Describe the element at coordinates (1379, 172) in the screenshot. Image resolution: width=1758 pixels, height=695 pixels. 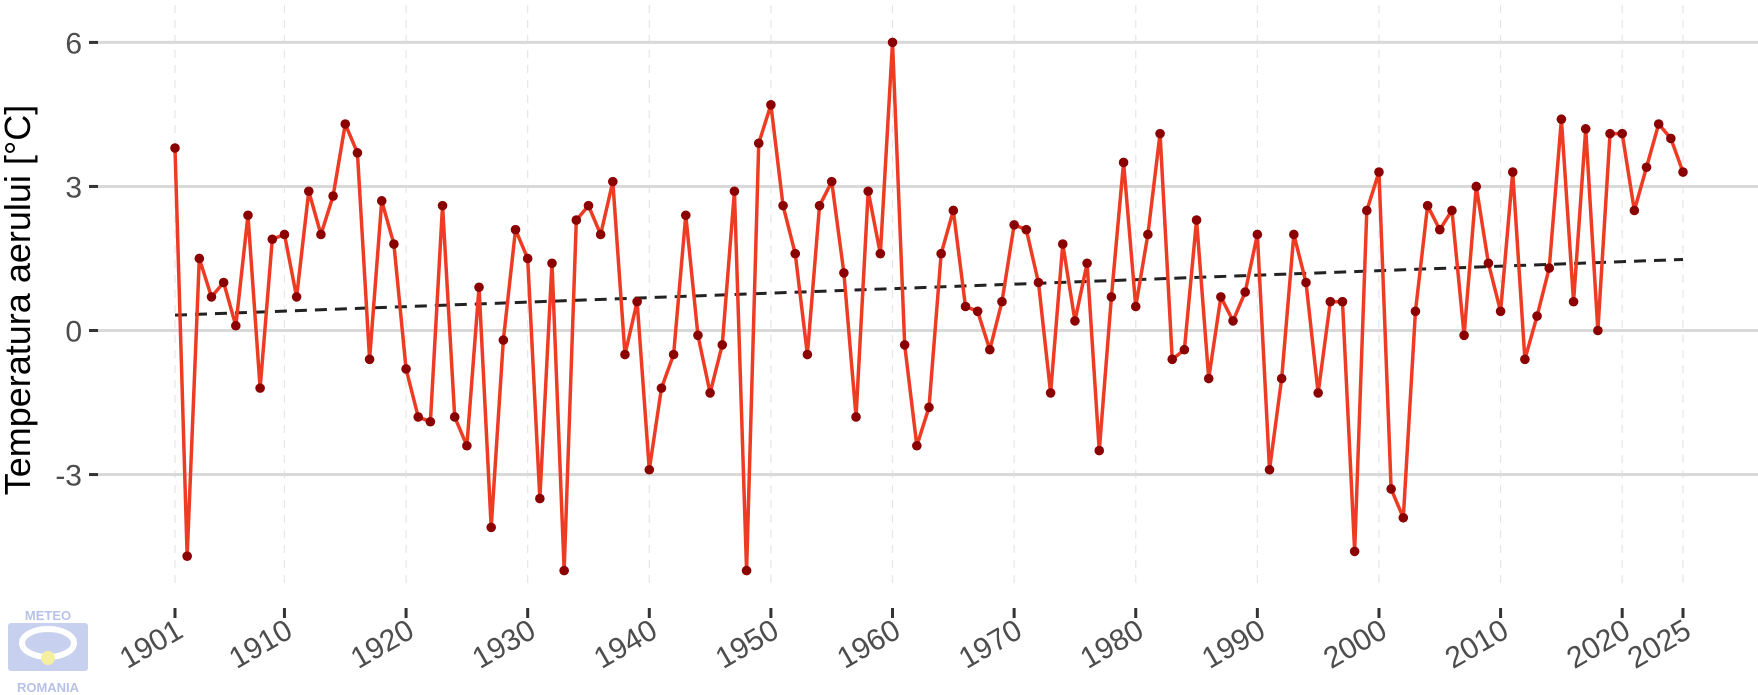
I see `data-point-2000` at that location.